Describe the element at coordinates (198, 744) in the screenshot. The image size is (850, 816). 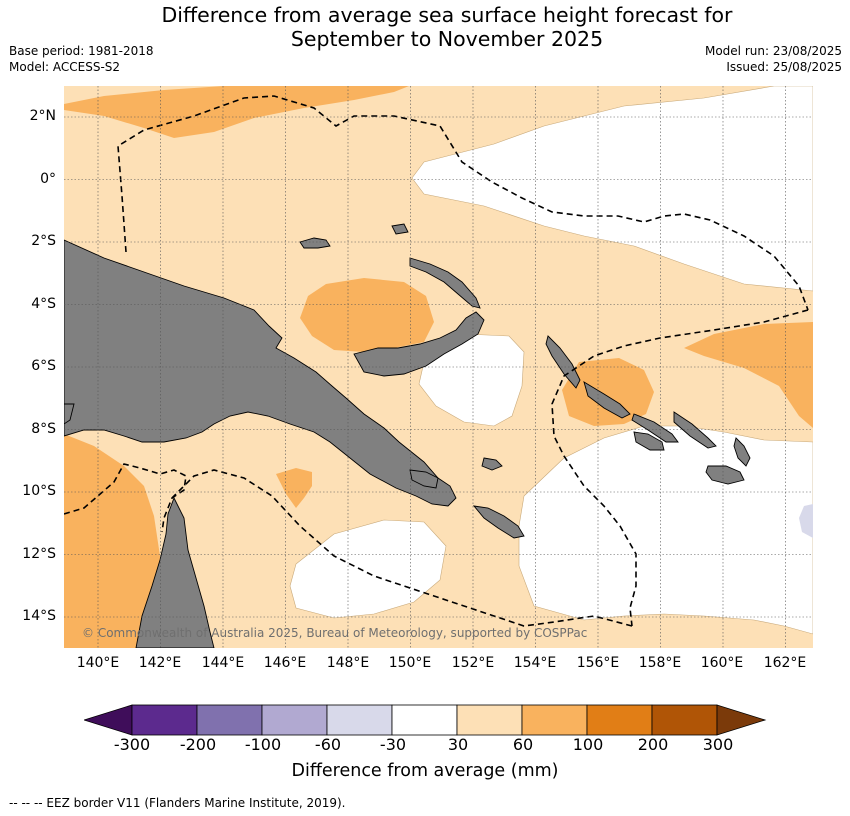
I see `colorbar-tick-label: -200` at that location.